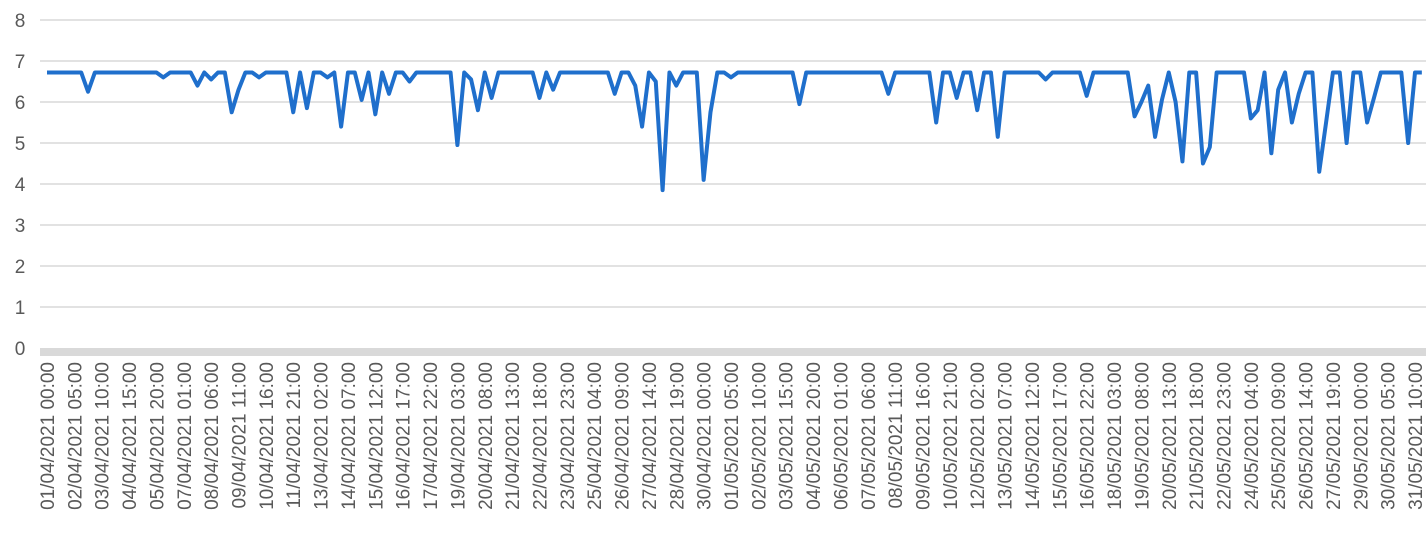 This screenshot has height=550, width=1426. I want to click on x-tick-label: 19/05/2021 08:00, so click(1142, 436).